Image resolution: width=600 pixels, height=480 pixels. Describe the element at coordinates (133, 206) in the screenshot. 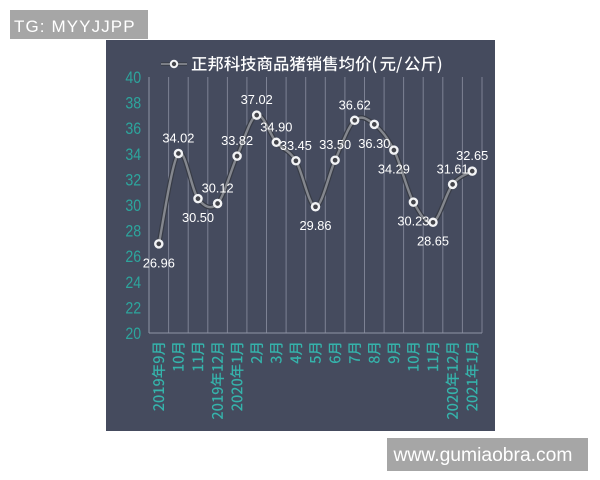

I see `svg-text: 30` at that location.